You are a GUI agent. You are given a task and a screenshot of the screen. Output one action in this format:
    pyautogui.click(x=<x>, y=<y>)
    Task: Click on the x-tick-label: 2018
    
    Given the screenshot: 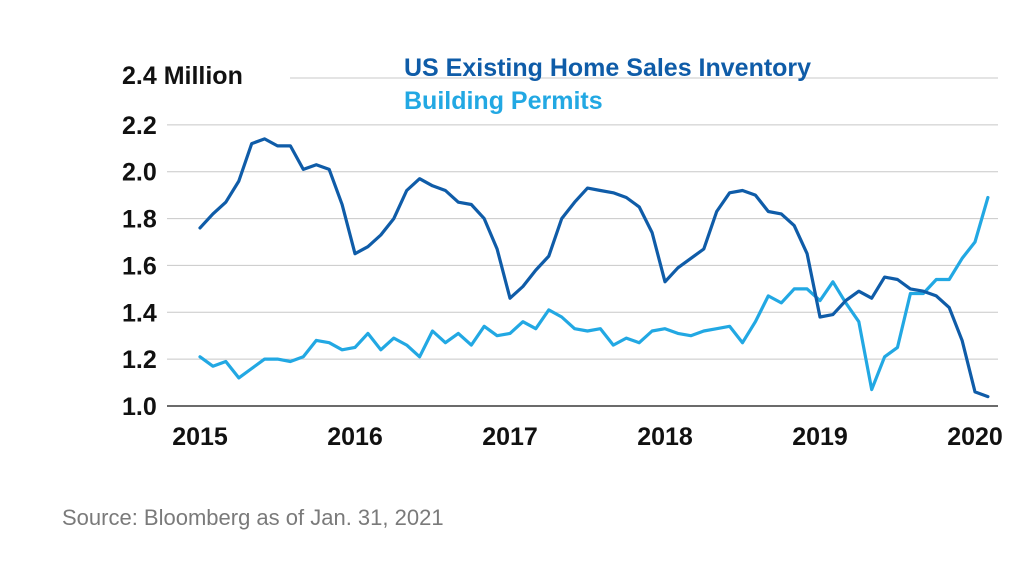 What is the action you would take?
    pyautogui.click(x=665, y=437)
    